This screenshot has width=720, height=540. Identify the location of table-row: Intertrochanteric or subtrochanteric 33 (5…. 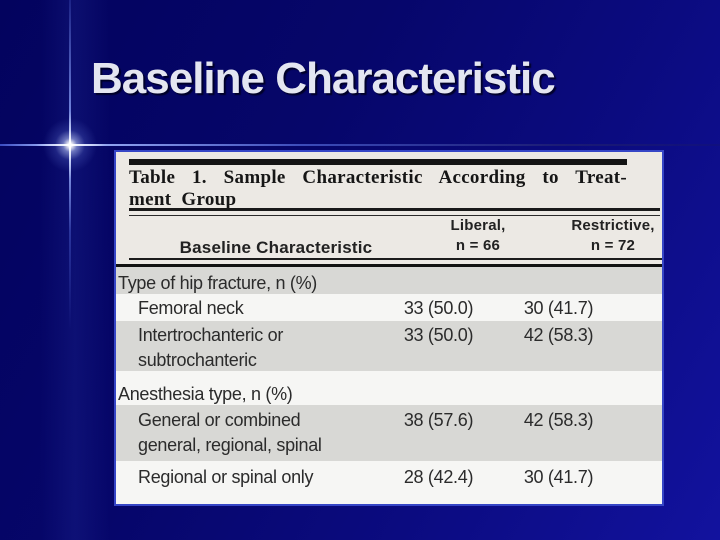
(389, 346).